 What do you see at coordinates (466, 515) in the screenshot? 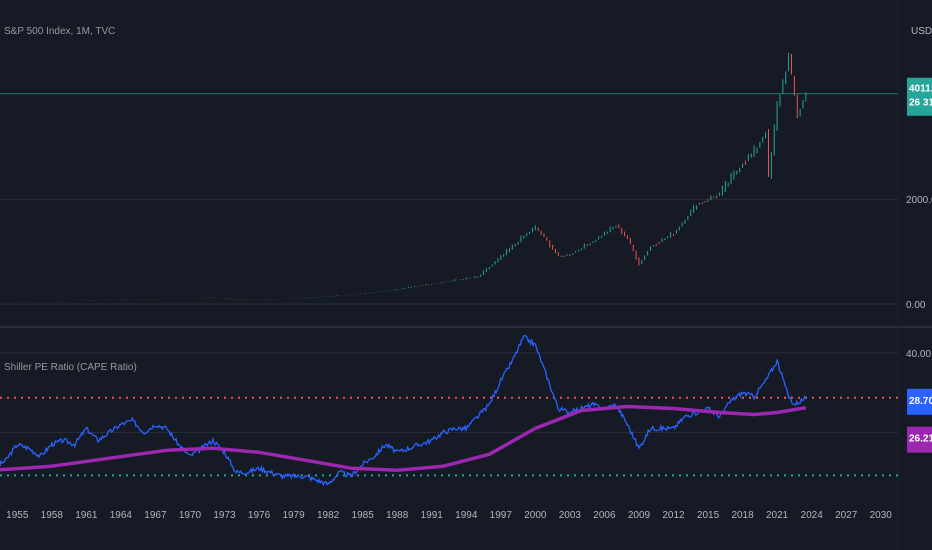
I see `time-axis-label: 1994` at bounding box center [466, 515].